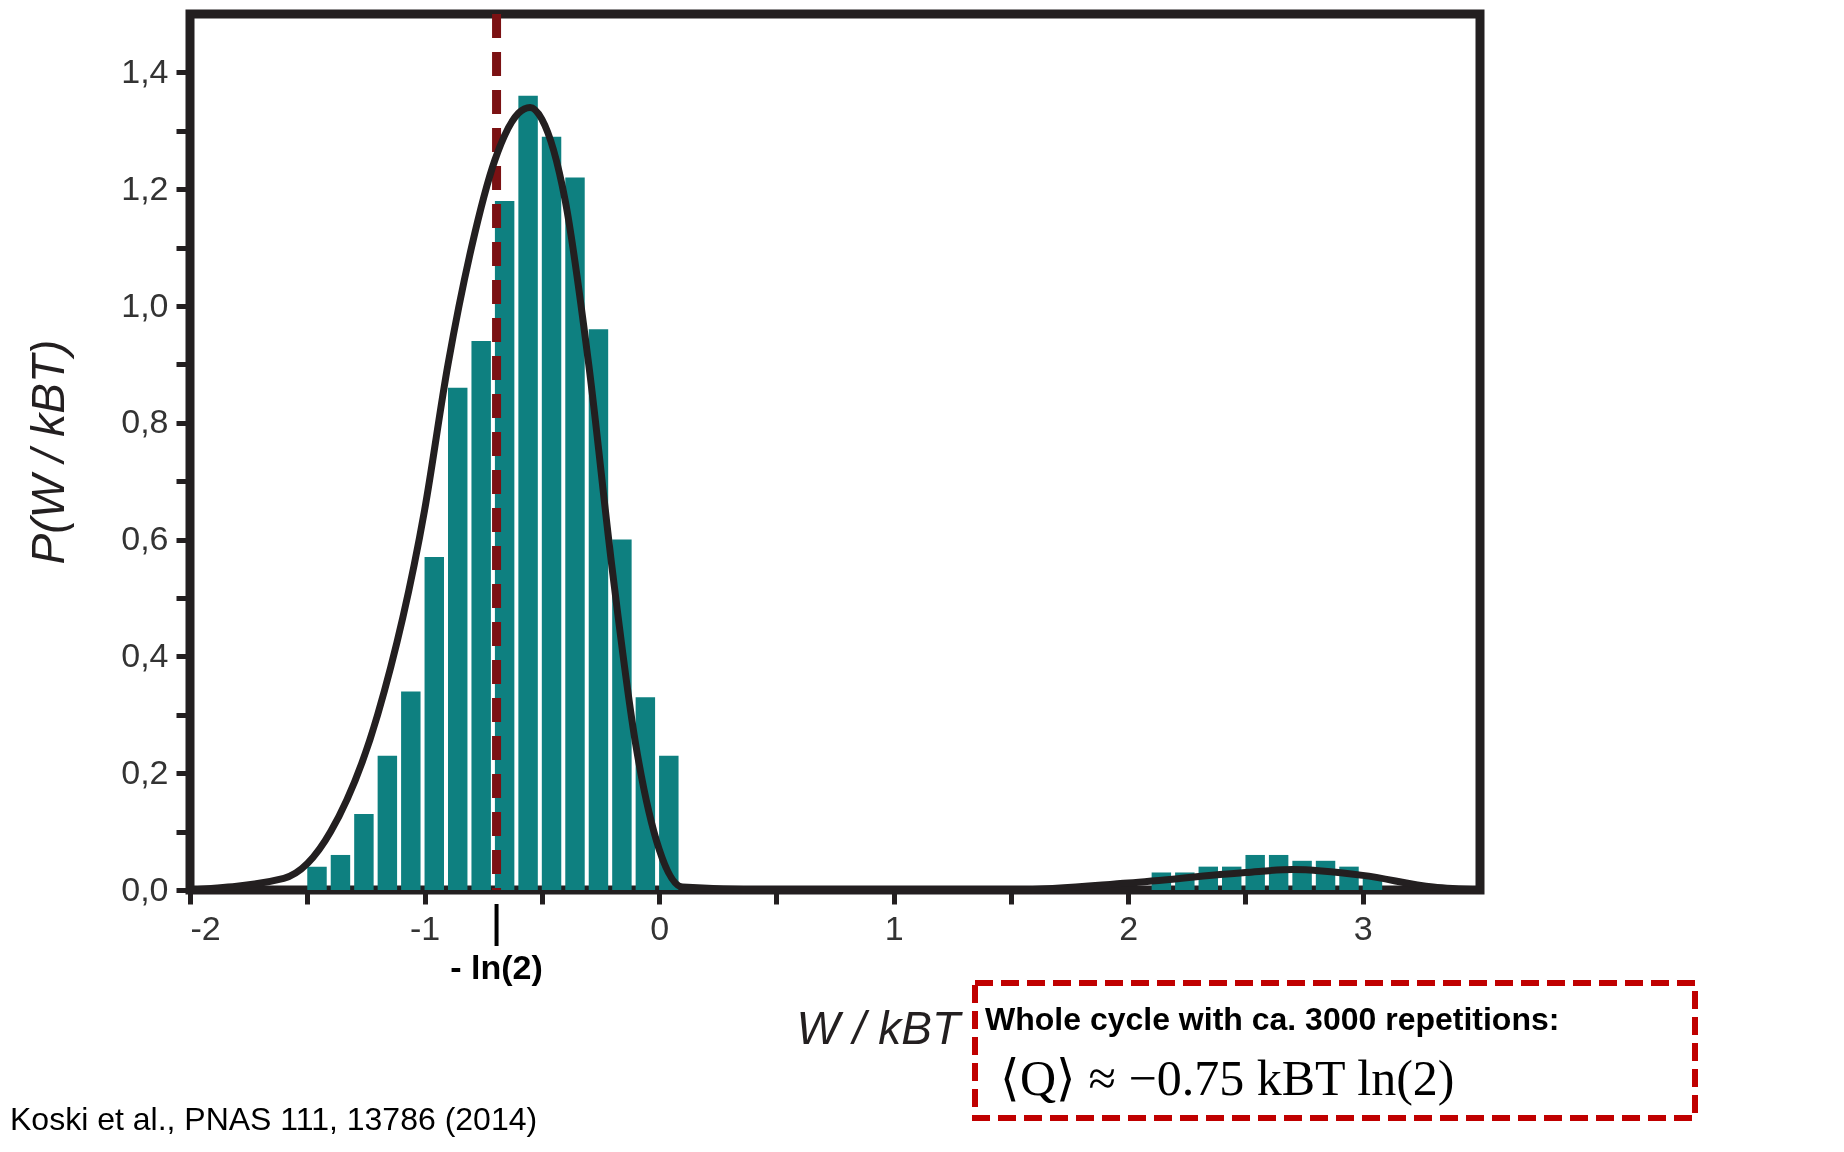 This screenshot has width=1844, height=1152. What do you see at coordinates (145, 421) in the screenshot?
I see `y-tick-label: 0,8` at bounding box center [145, 421].